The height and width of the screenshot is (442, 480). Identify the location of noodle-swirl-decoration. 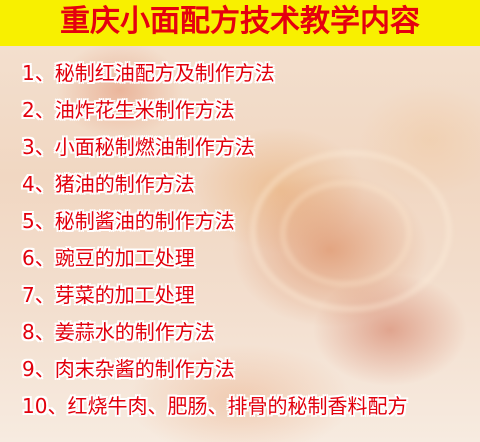
(346, 233).